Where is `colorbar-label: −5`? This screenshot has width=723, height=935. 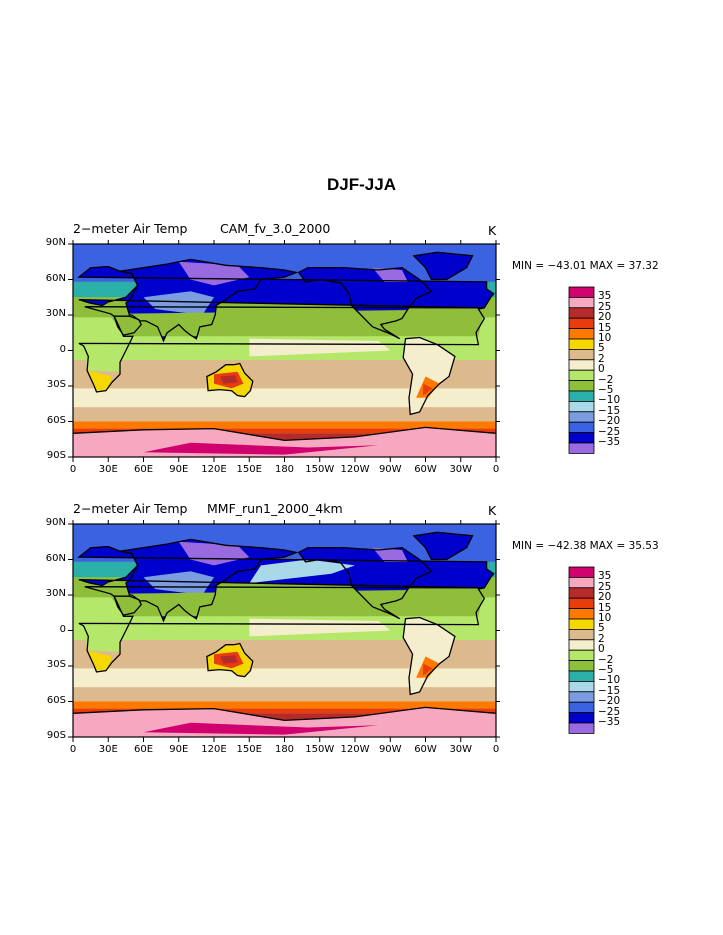
colorbar-label: −5 is located at coordinates (606, 390).